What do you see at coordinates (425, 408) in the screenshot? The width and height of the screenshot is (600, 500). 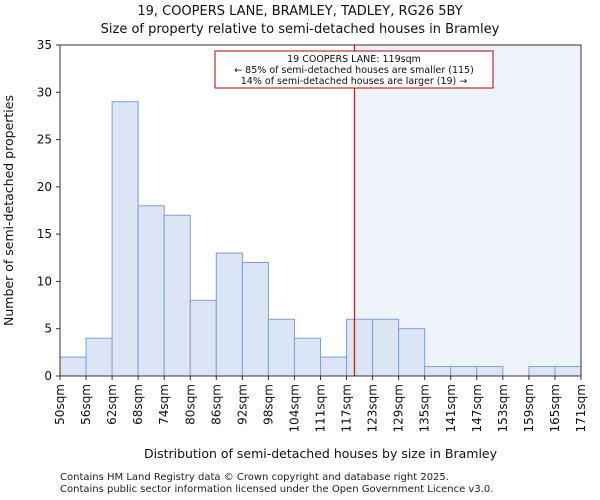 I see `x-tick-label: 135sqm` at bounding box center [425, 408].